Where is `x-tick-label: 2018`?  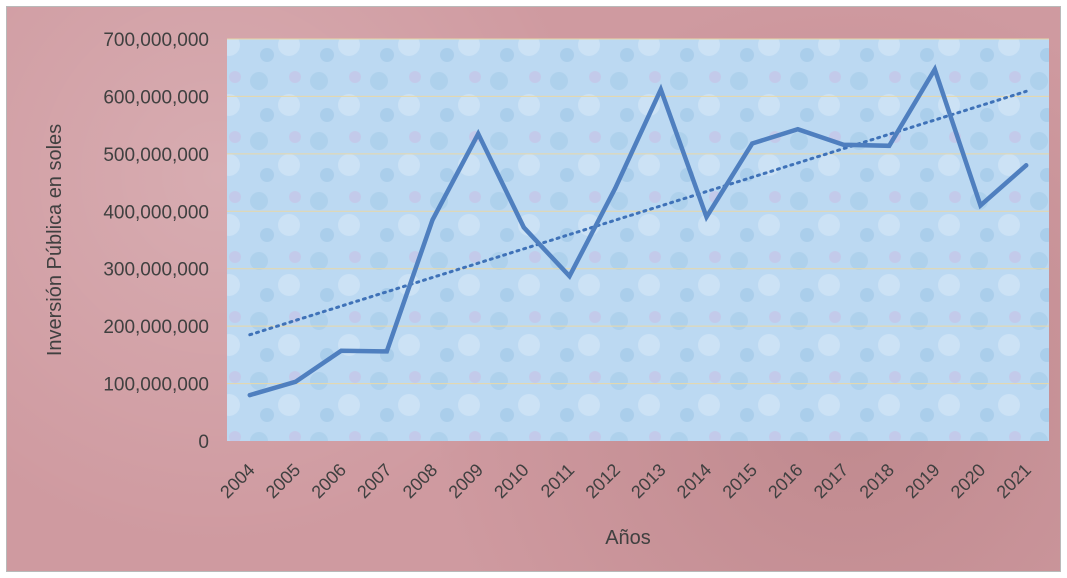
x-tick-label: 2018 is located at coordinates (877, 481).